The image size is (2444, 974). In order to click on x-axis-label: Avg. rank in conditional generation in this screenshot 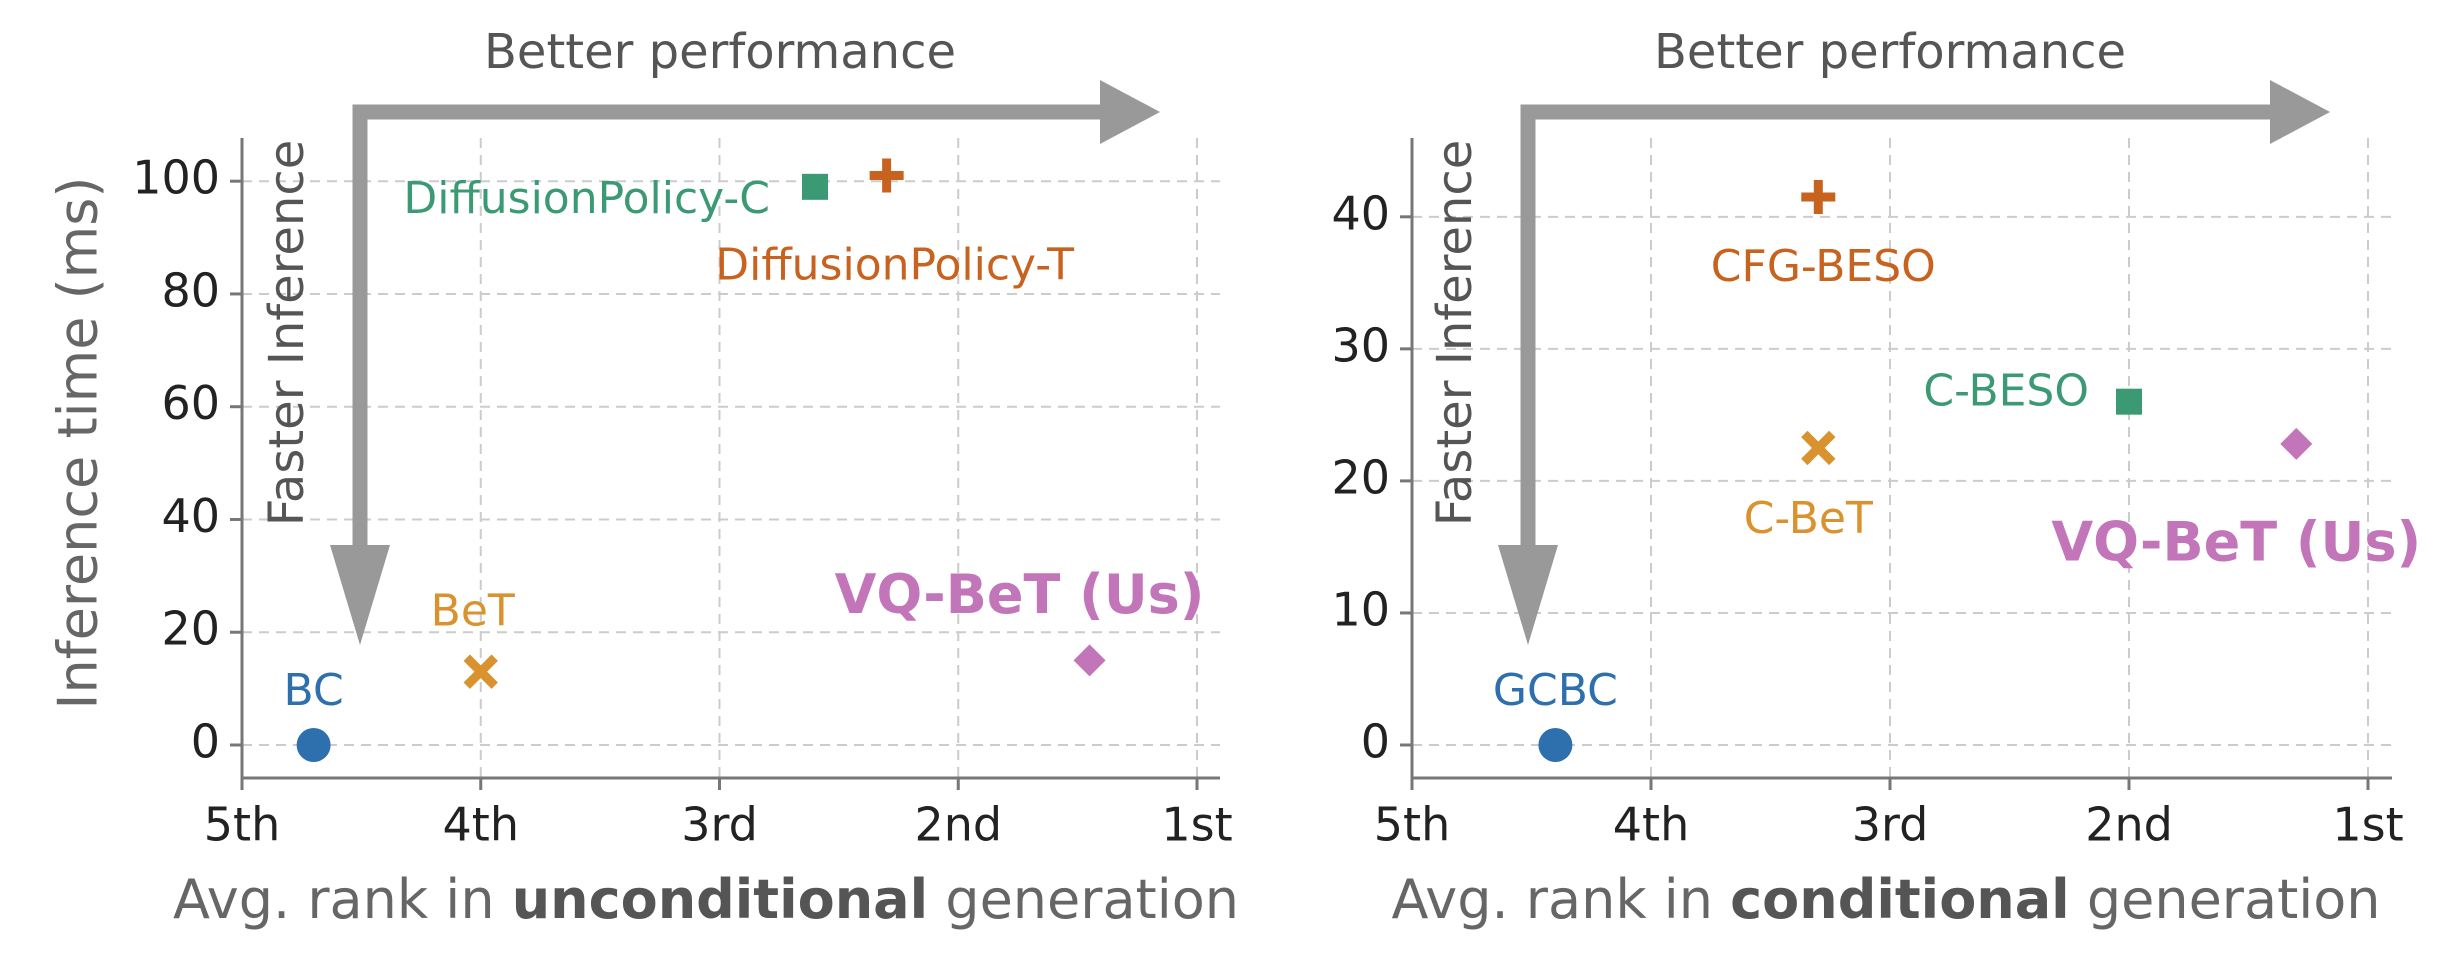, I will do `click(1885, 899)`.